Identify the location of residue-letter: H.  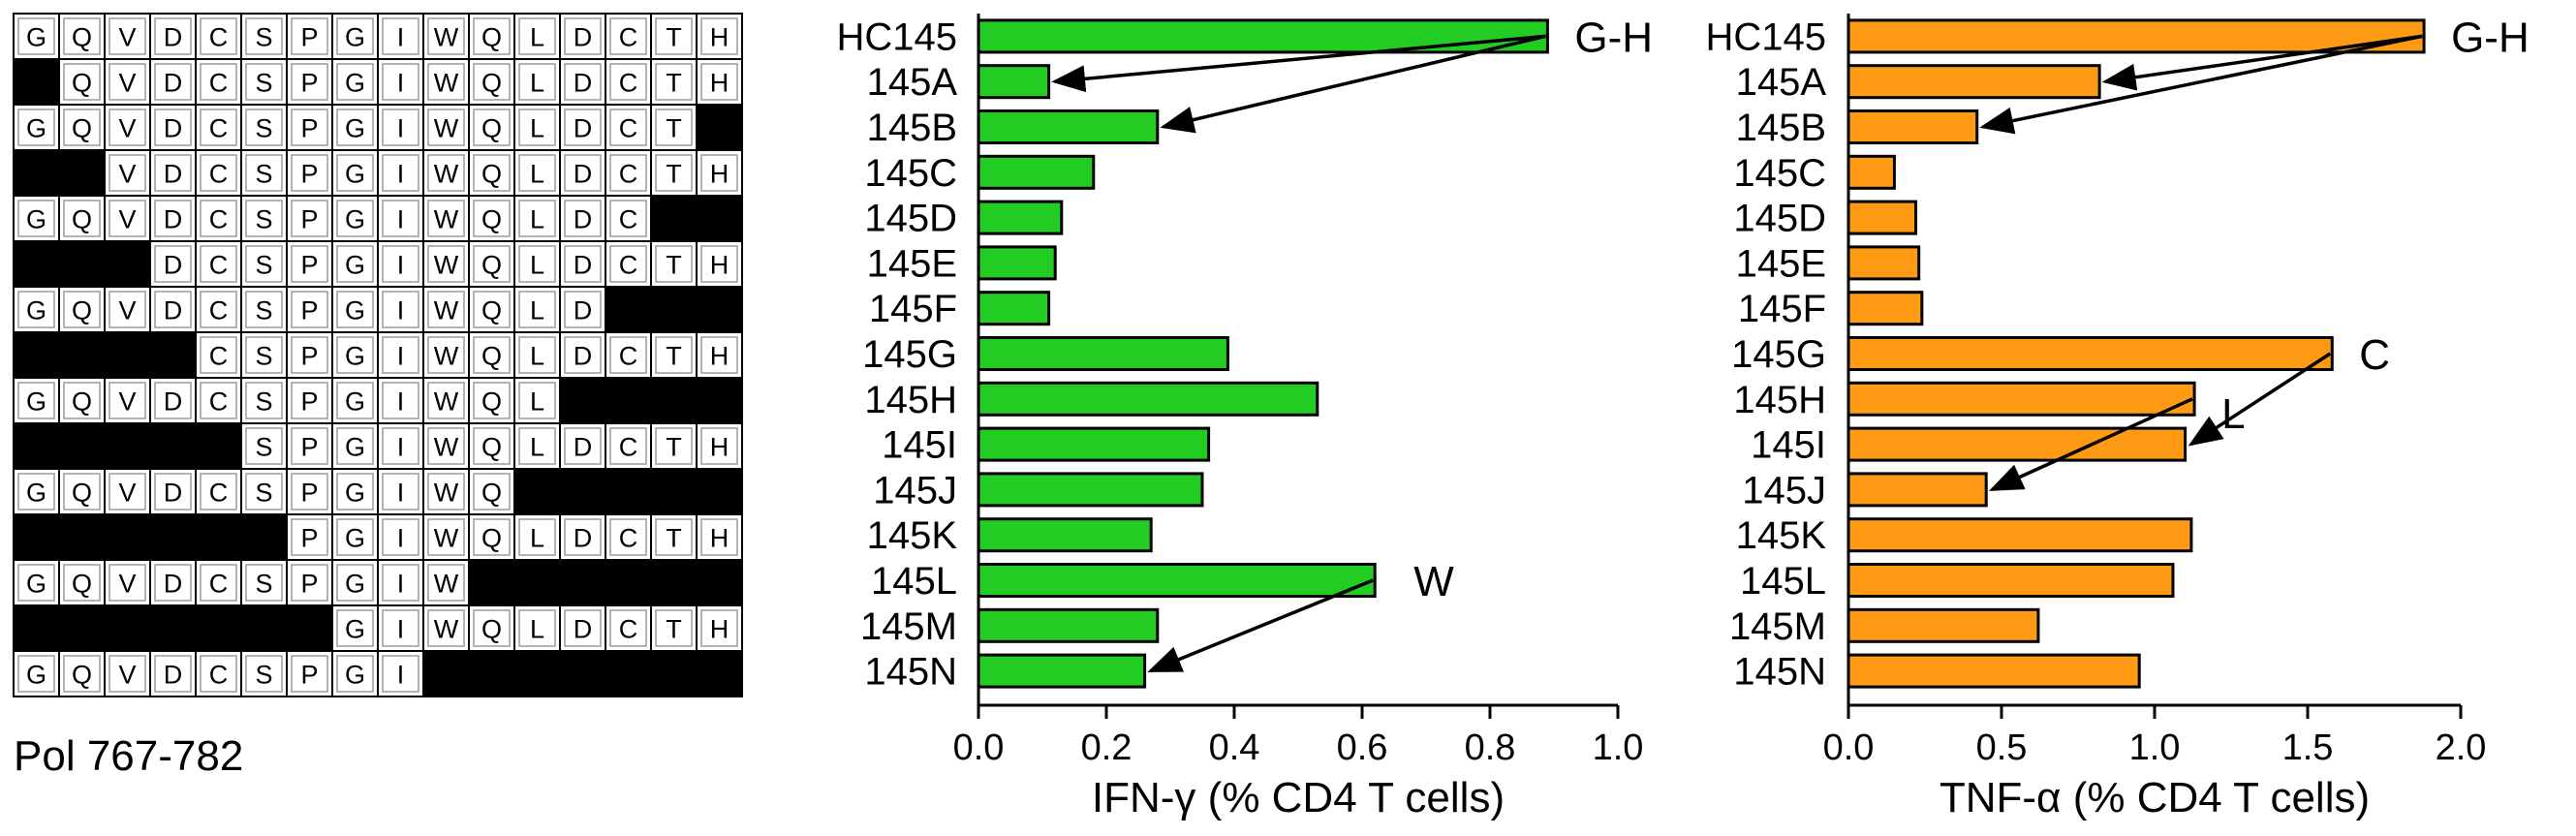
(719, 357).